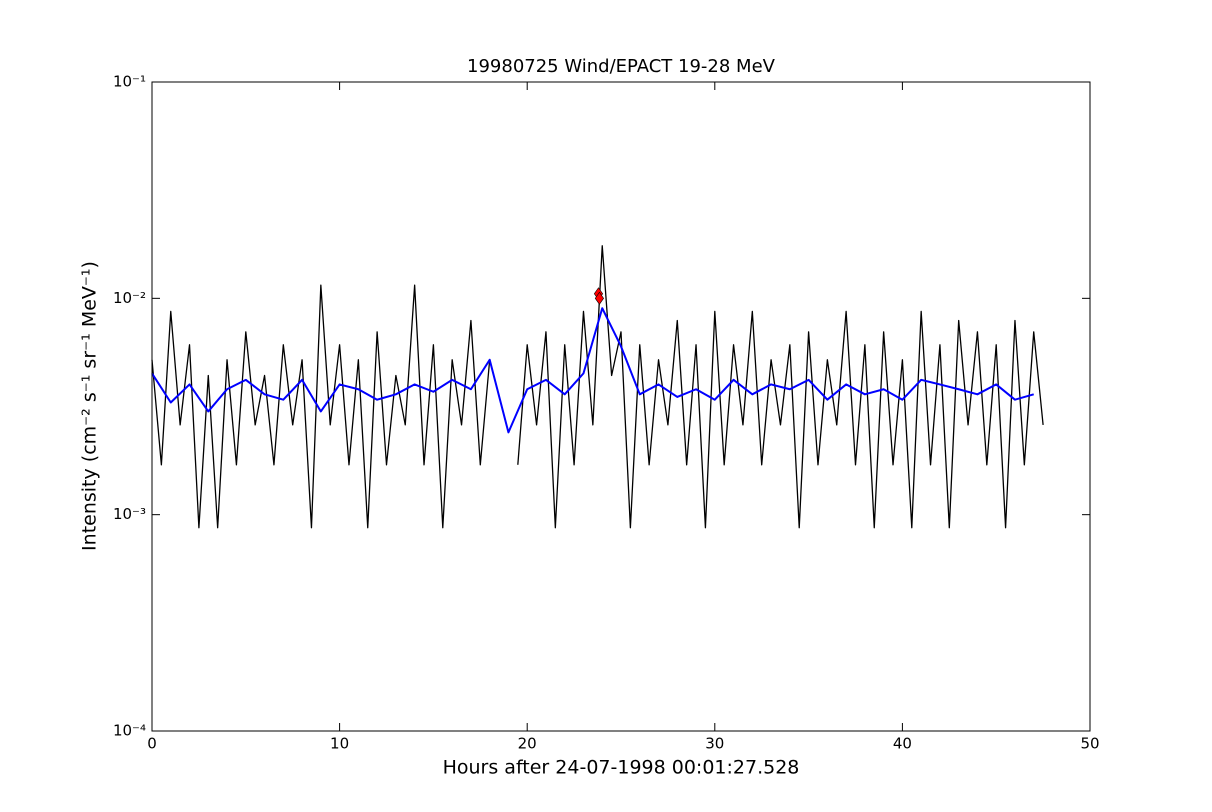 Image resolution: width=1212 pixels, height=812 pixels. I want to click on data-line, so click(592, 370).